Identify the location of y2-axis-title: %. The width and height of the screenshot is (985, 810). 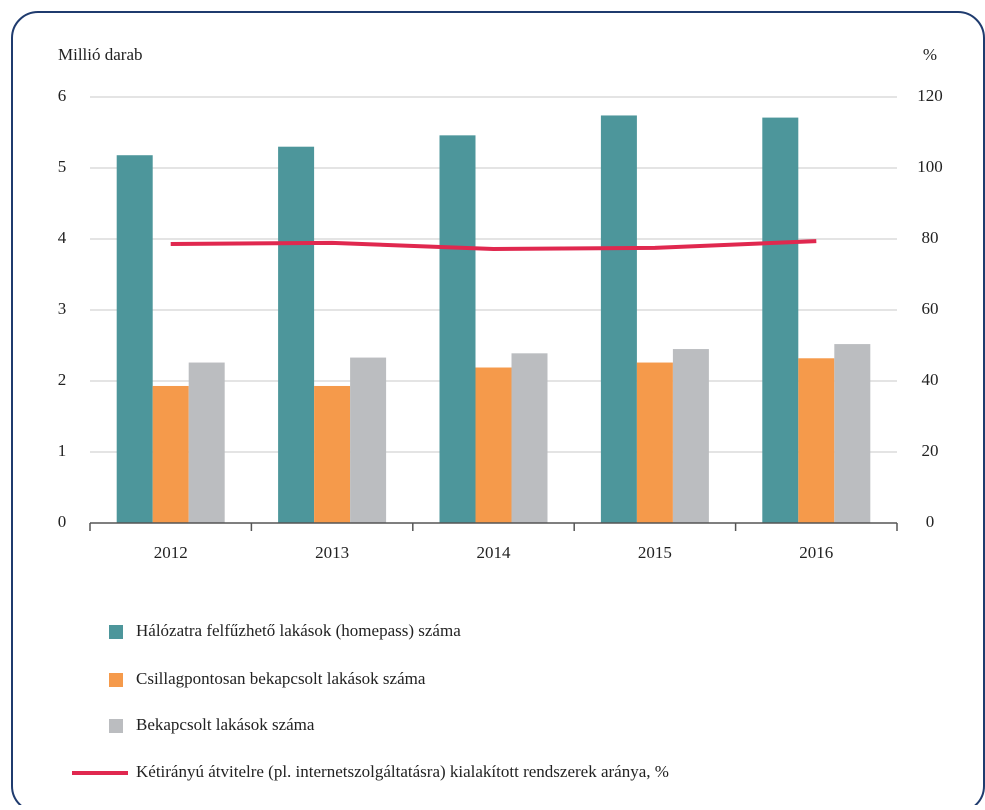
(930, 54).